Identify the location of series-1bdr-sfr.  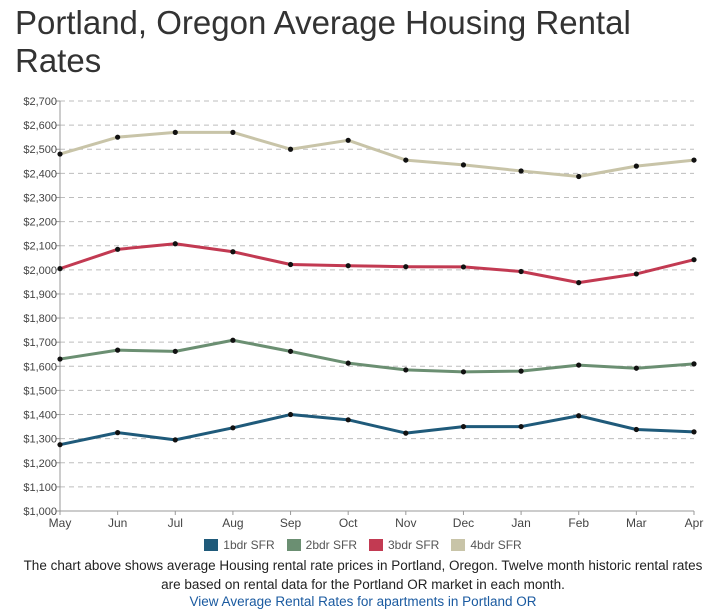
(377, 429).